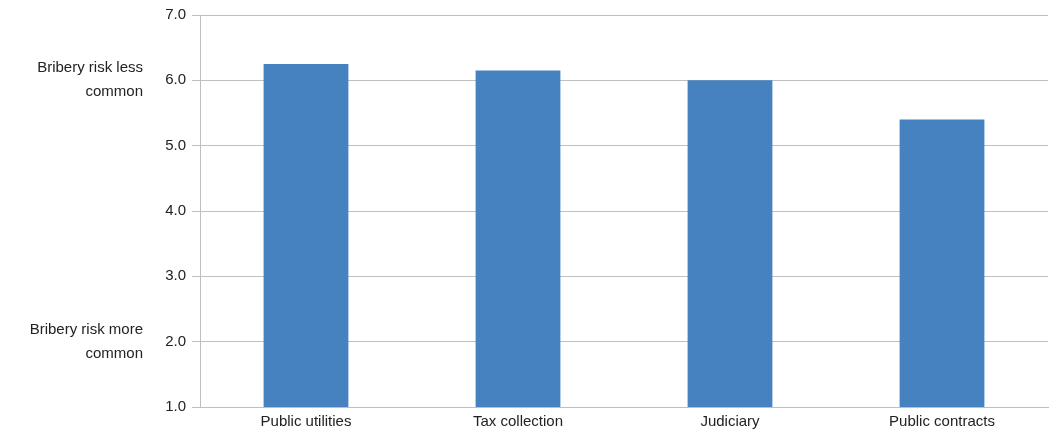 The height and width of the screenshot is (437, 1054). I want to click on text: Bribery risk less common, so click(90, 79).